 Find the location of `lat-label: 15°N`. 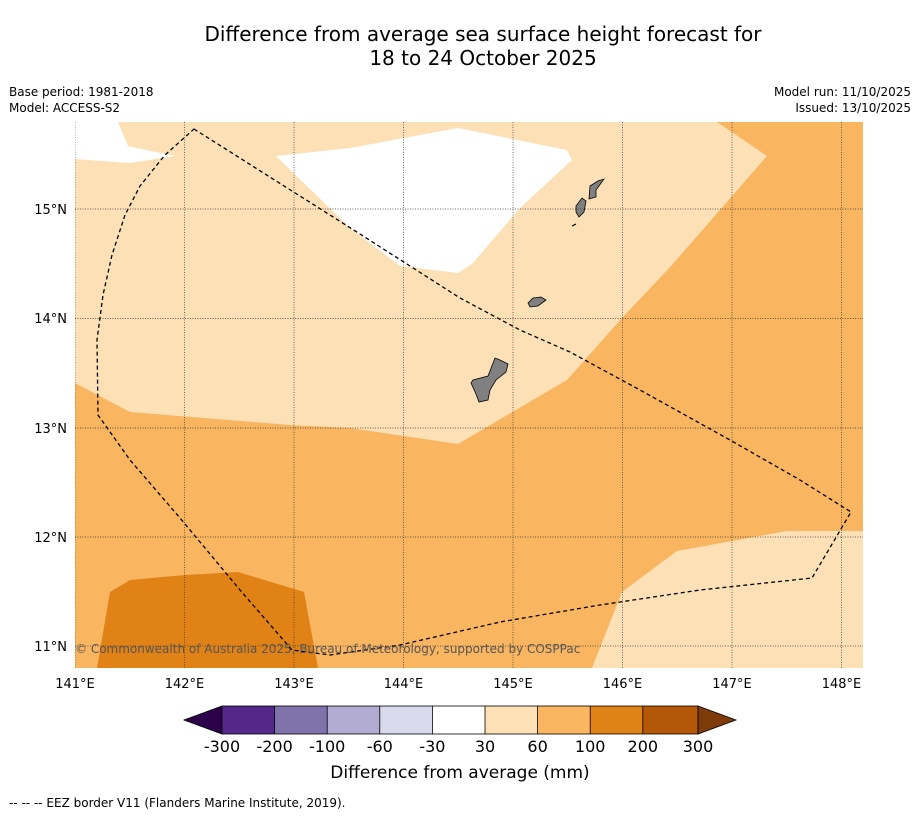

lat-label: 15°N is located at coordinates (50, 210).